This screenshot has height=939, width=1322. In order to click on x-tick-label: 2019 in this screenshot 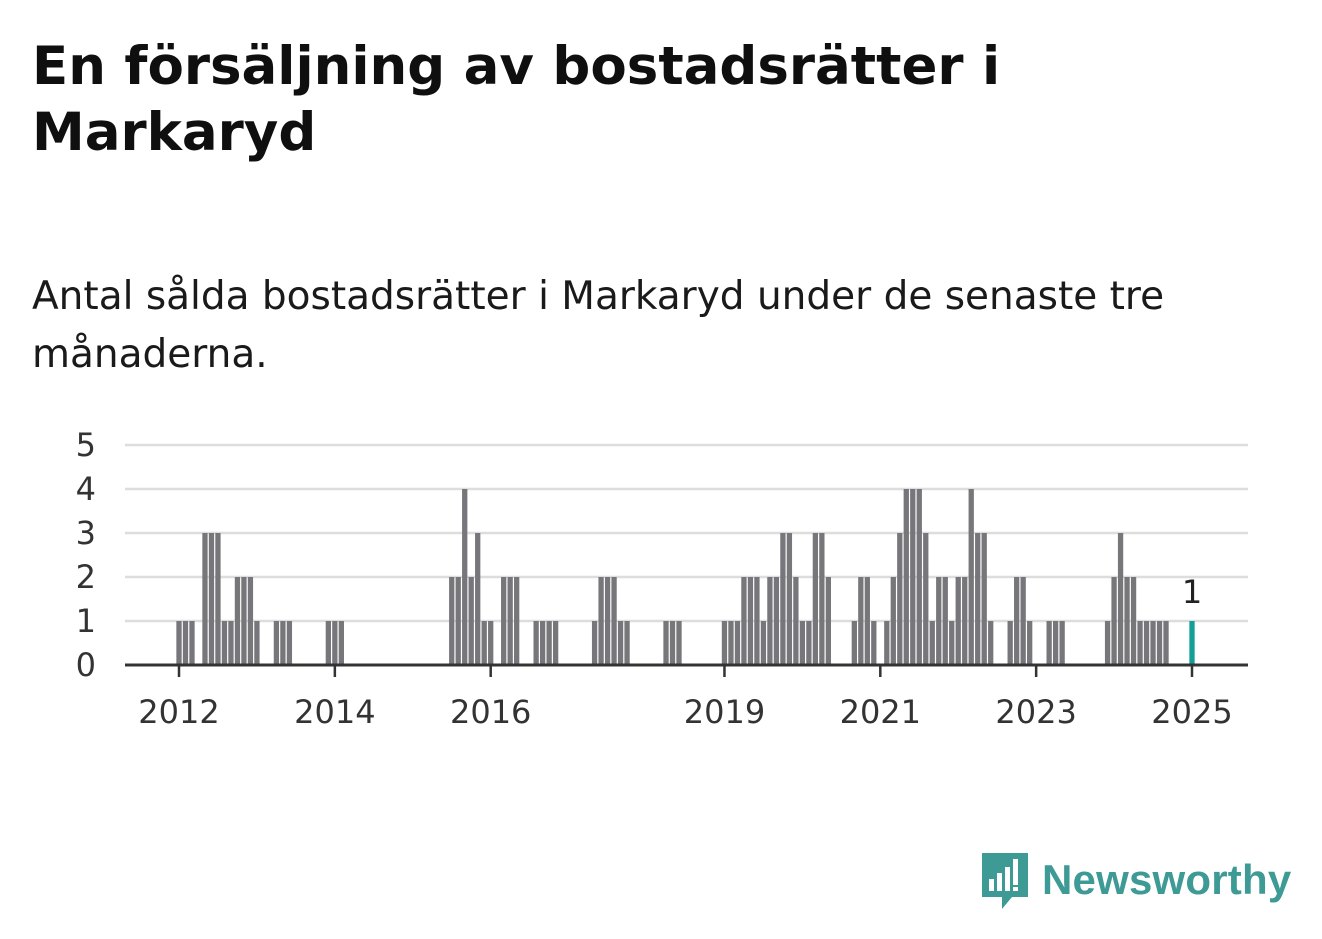, I will do `click(724, 712)`.